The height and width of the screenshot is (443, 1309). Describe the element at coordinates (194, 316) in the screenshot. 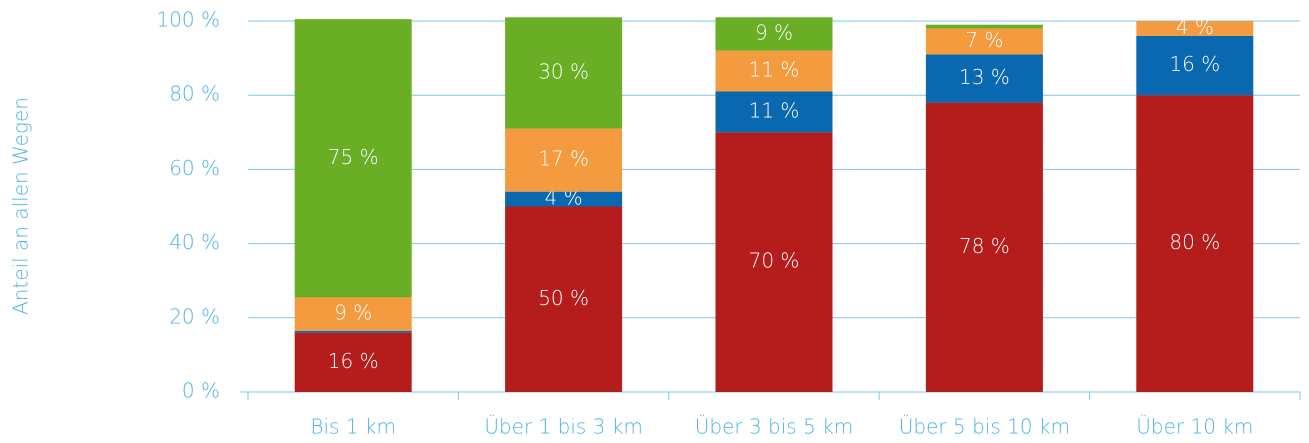

I see `y-tick-label: 20 %` at that location.